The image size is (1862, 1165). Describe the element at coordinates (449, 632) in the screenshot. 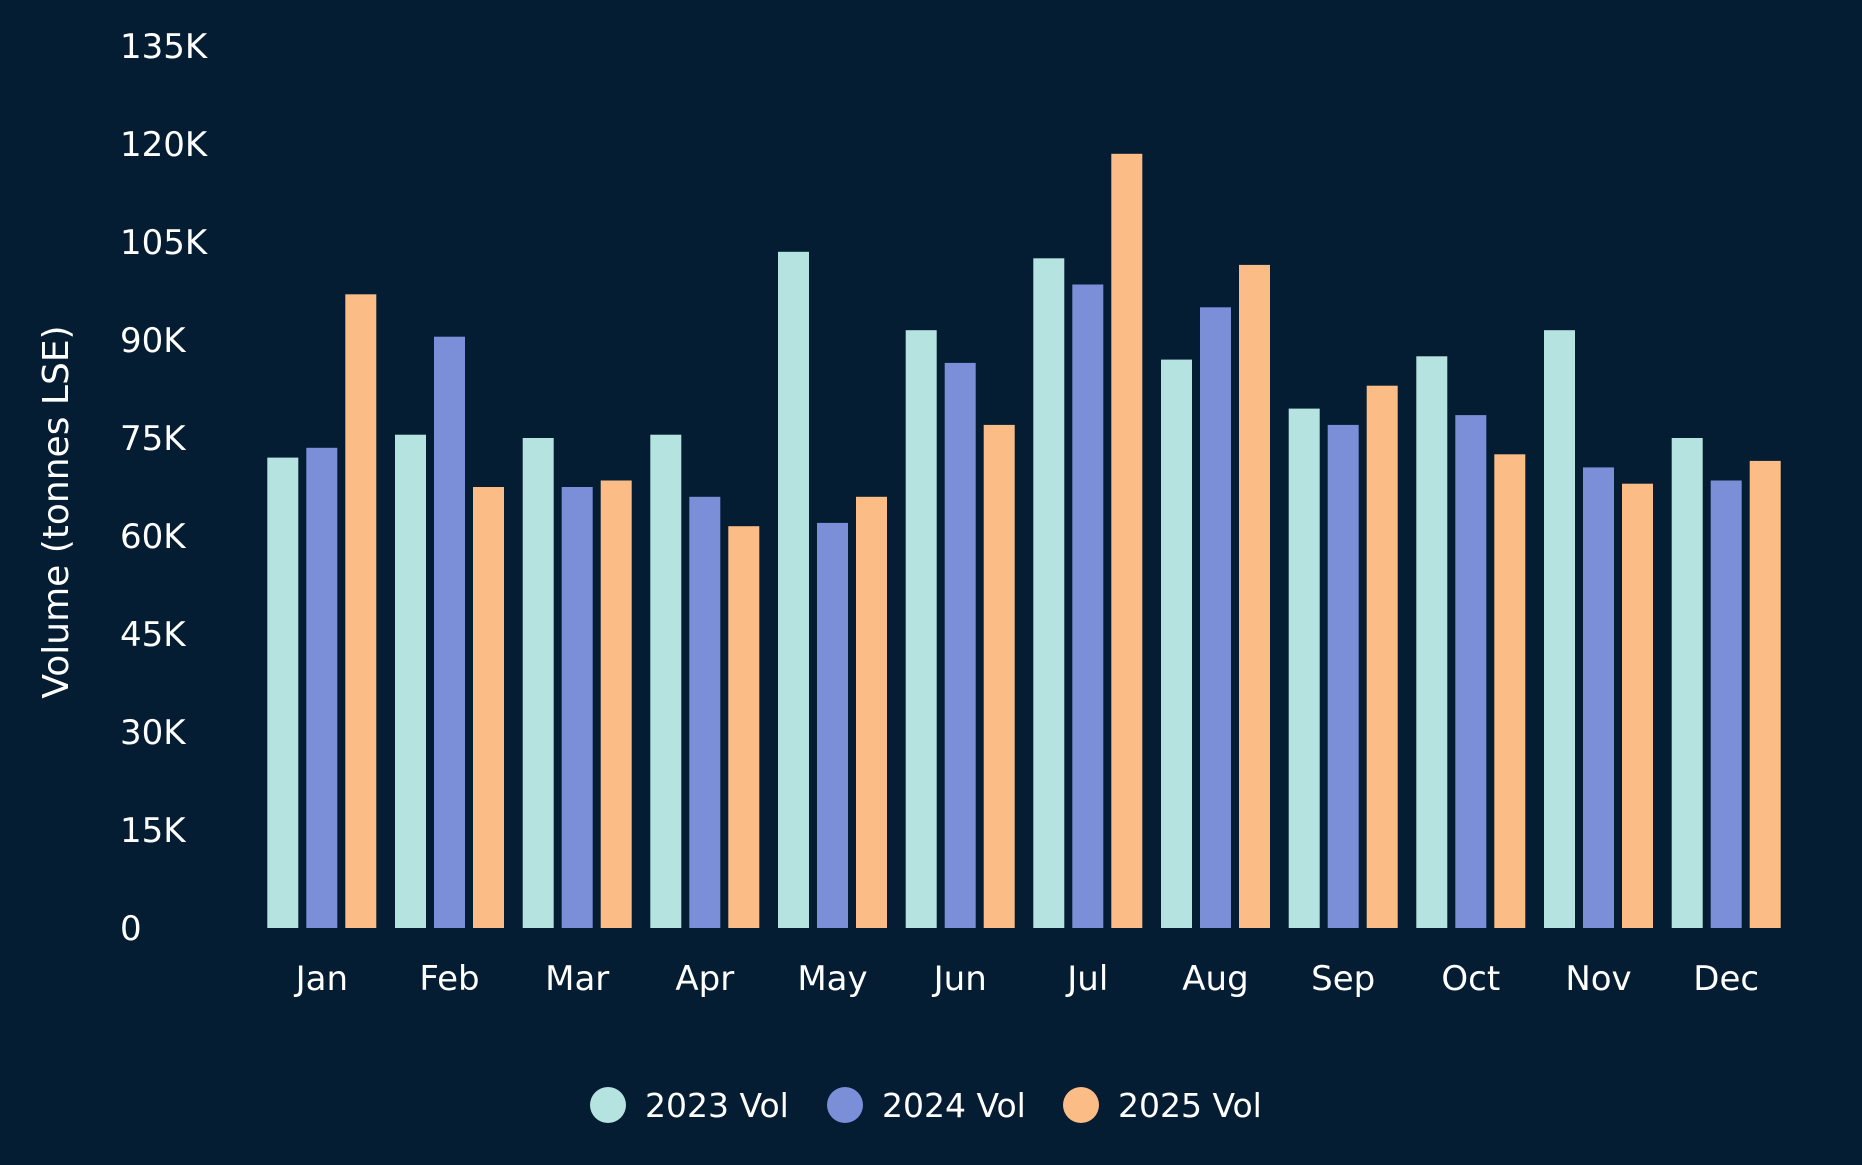

I see `bar-feb-2024` at that location.